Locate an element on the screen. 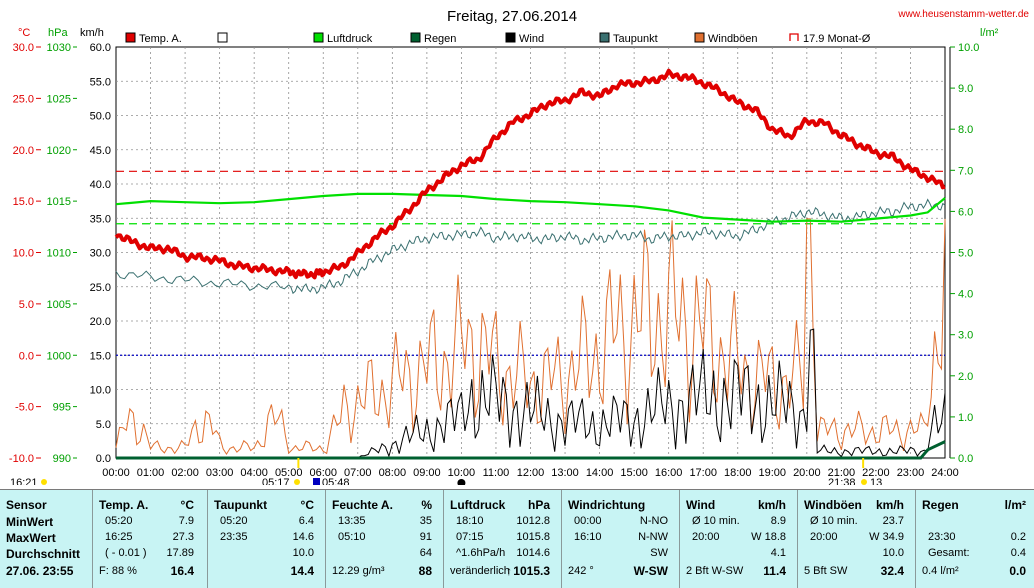 This screenshot has height=588, width=1034. rain-column-value: 0.4 is located at coordinates (1018, 553).